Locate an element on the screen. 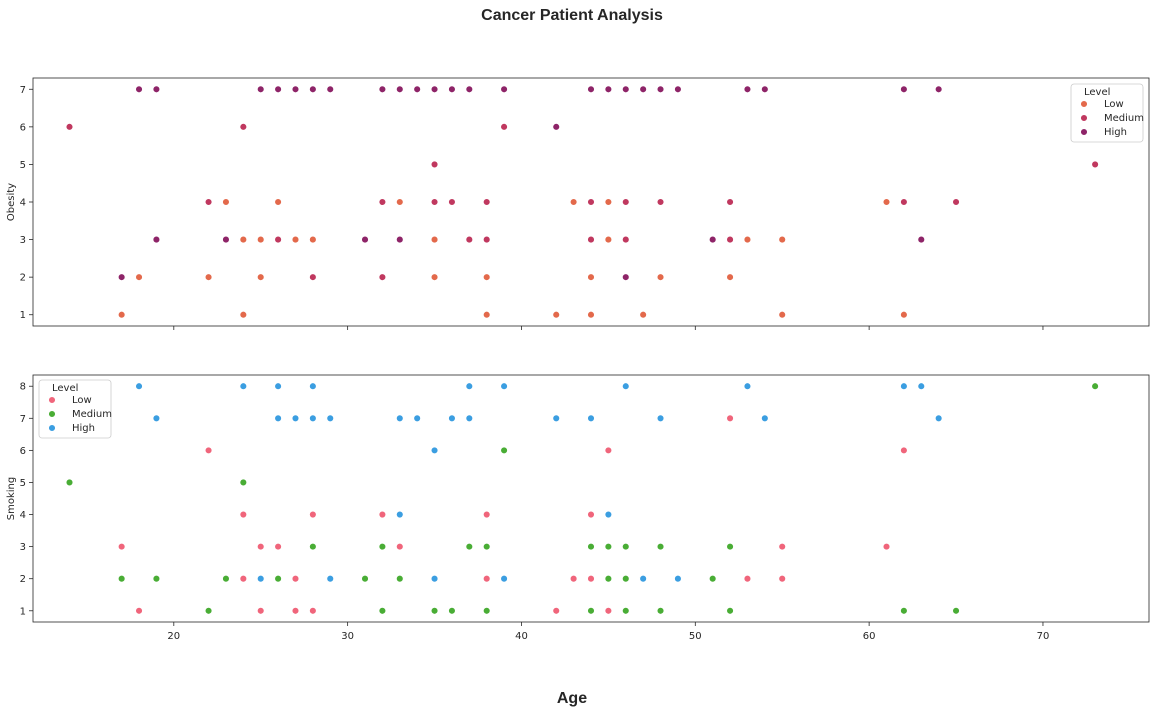 The image size is (1156, 712). smoking-legend-marker-medium is located at coordinates (52, 414).